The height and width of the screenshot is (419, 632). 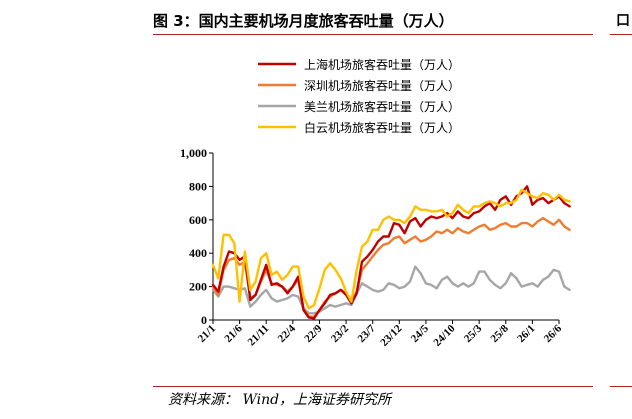 What do you see at coordinates (621, 34) in the screenshot?
I see `top-rule-right` at bounding box center [621, 34].